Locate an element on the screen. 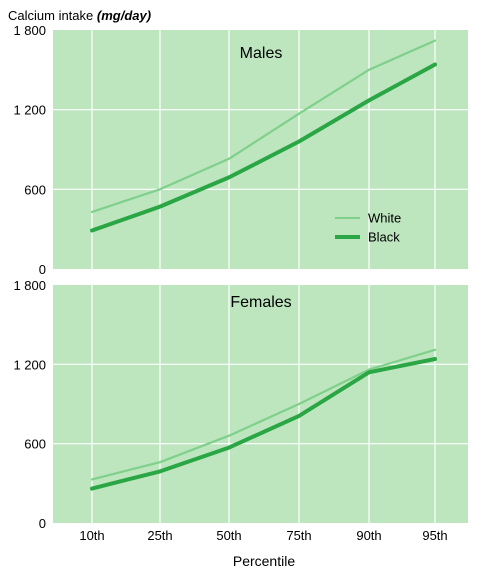 This screenshot has width=478, height=572. legend: White Black is located at coordinates (368, 228).